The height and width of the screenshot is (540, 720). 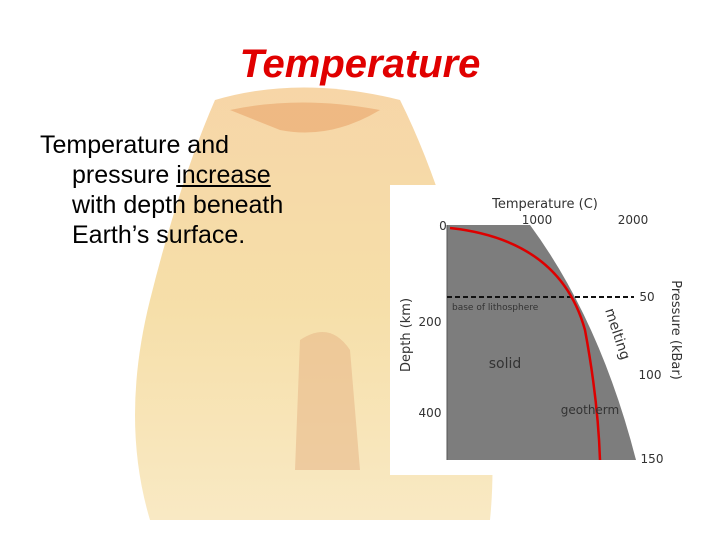 I want to click on title: Temperature, so click(x=360, y=64).